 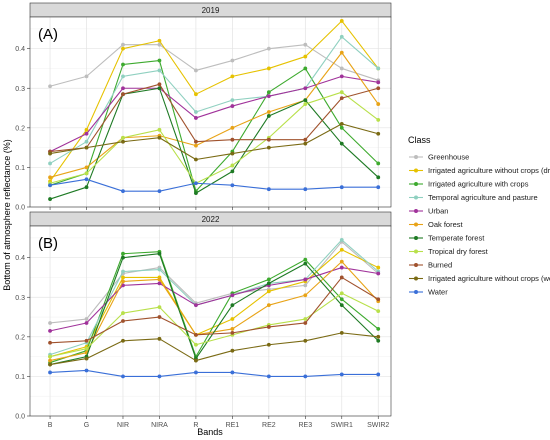 I want to click on legend-label: Tropical dry forest, so click(x=458, y=251).